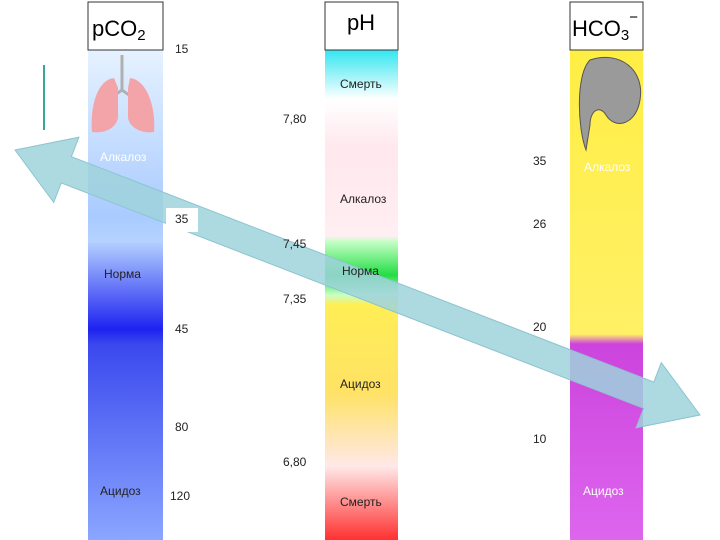 Image resolution: width=720 pixels, height=540 pixels. What do you see at coordinates (182, 427) in the screenshot?
I see `label: 80` at bounding box center [182, 427].